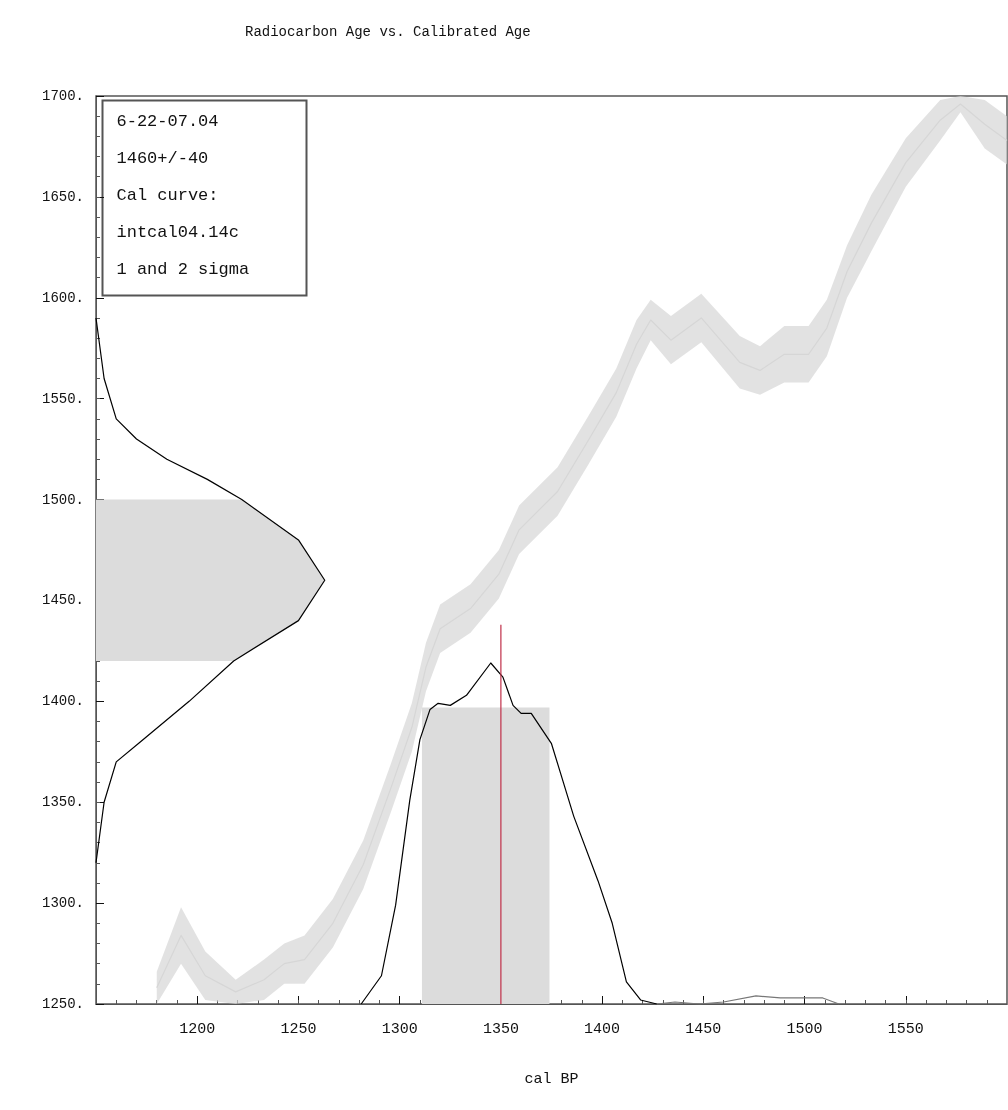  Describe the element at coordinates (62, 196) in the screenshot. I see `y-tick-label: 1650.` at that location.